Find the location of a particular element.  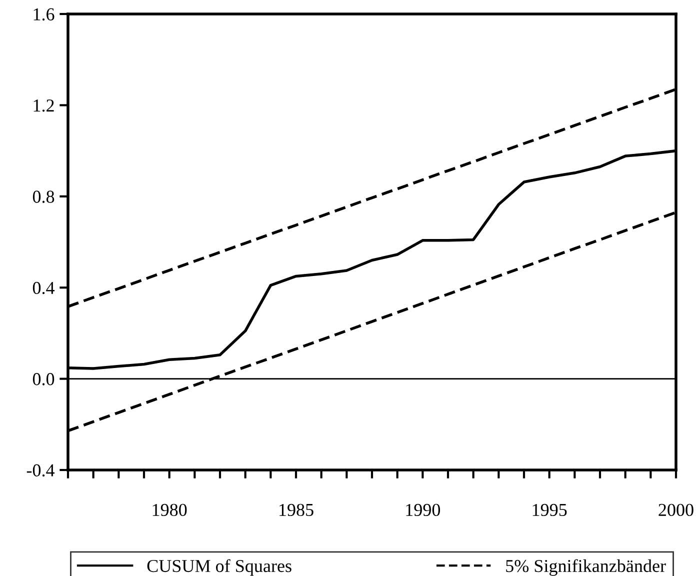

x-tick-label: 1985 is located at coordinates (297, 510).